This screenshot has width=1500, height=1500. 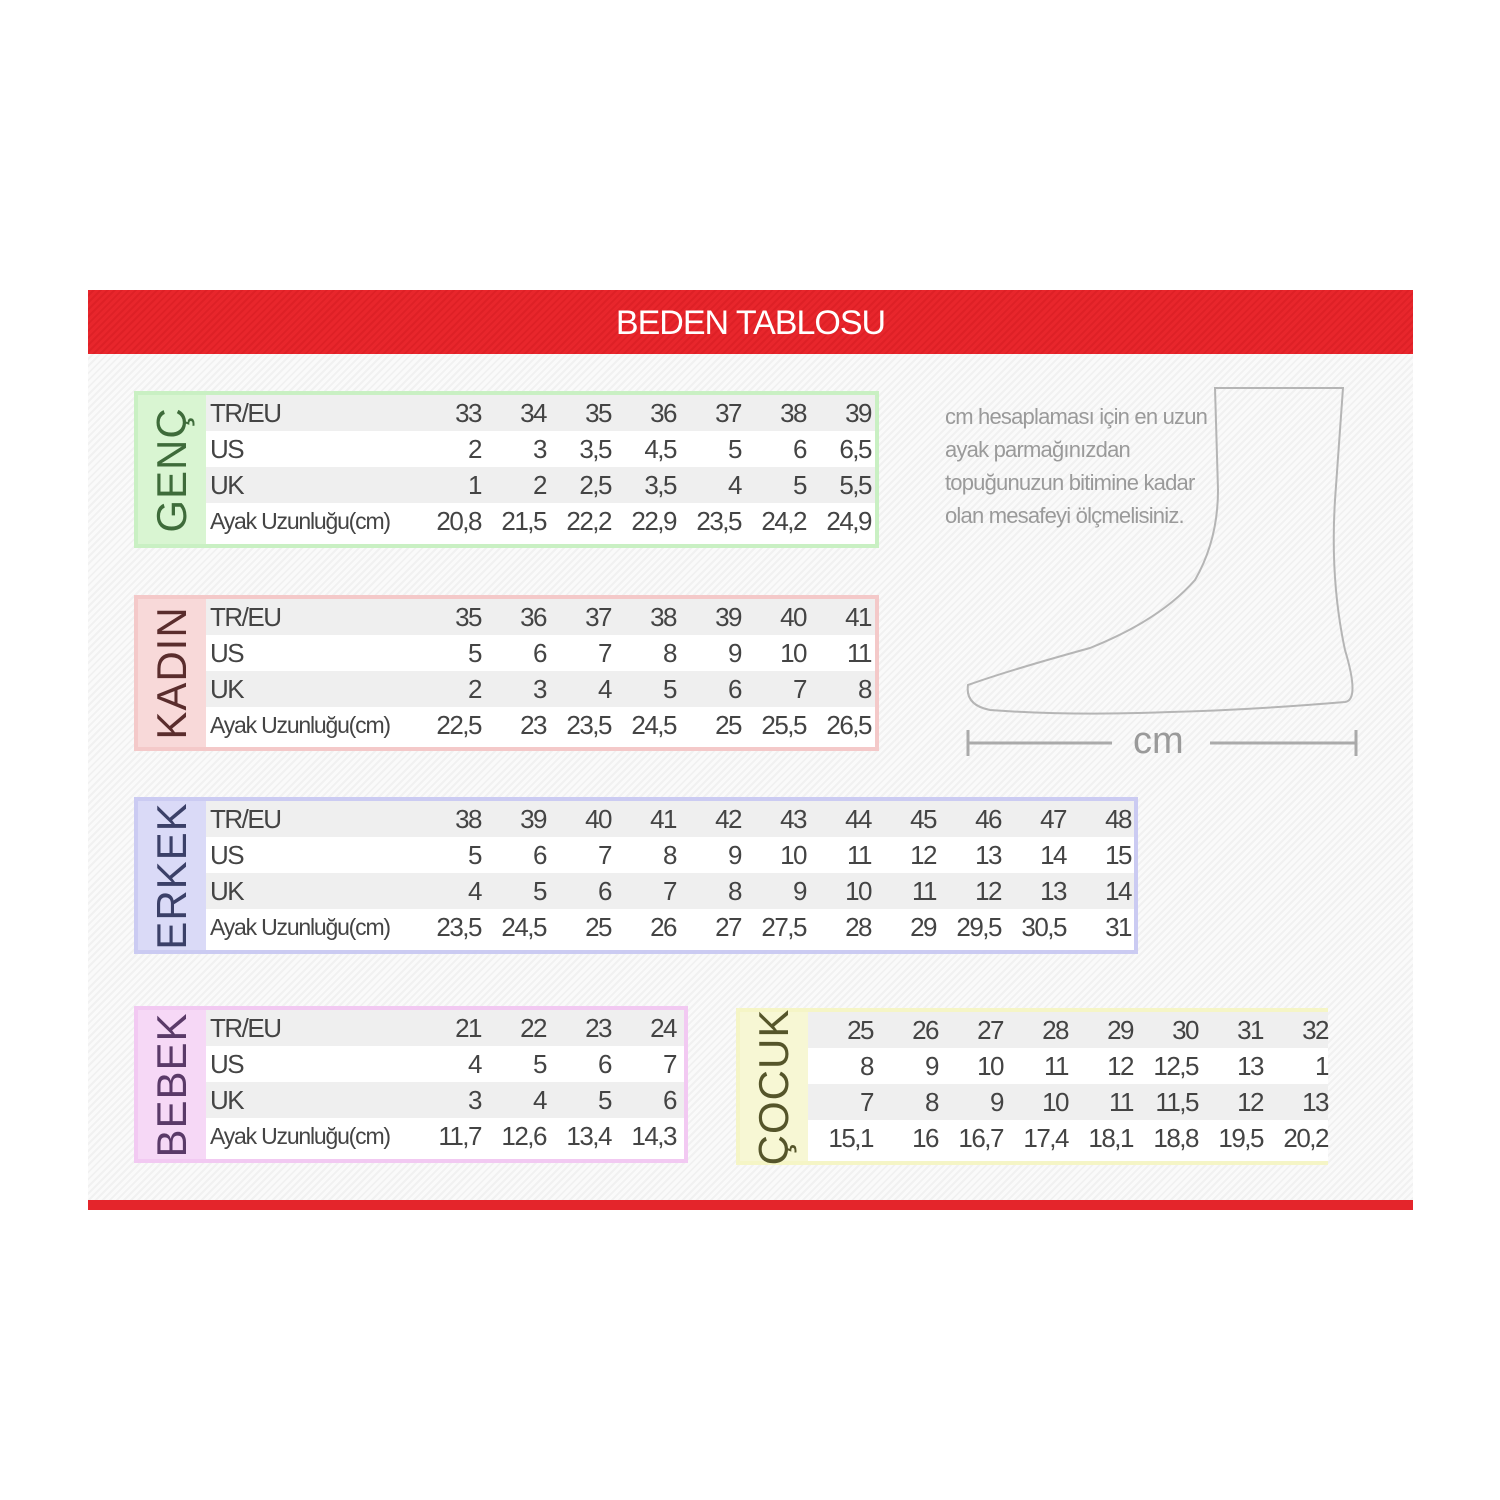 What do you see at coordinates (663, 818) in the screenshot?
I see `table-cell: 41` at bounding box center [663, 818].